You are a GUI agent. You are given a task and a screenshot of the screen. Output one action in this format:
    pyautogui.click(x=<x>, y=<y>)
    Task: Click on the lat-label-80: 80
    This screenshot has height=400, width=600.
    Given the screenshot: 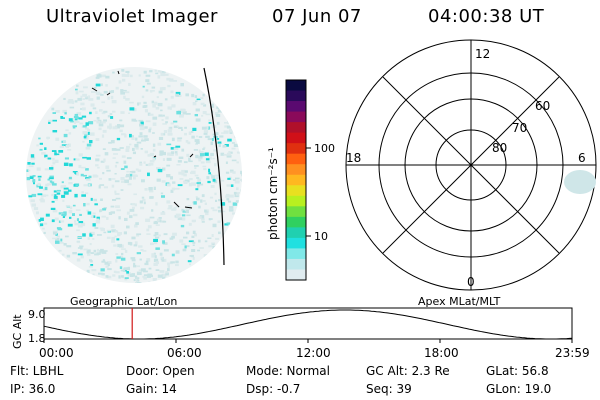 What is the action you would take?
    pyautogui.click(x=499, y=148)
    